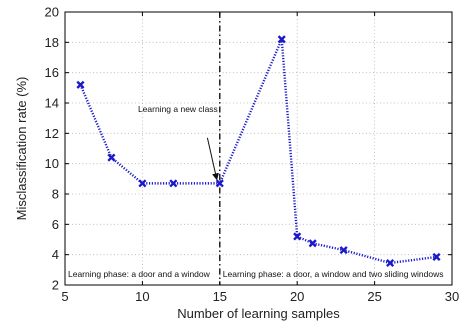 This screenshot has width=461, height=324. What do you see at coordinates (220, 296) in the screenshot?
I see `x-tick-label: 15` at bounding box center [220, 296].